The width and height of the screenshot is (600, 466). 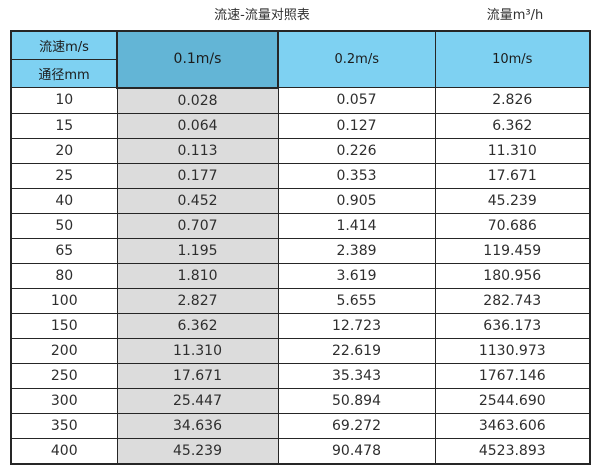 I want to click on table-row: 350 34.636 69.272 3463.606, so click(x=300, y=425).